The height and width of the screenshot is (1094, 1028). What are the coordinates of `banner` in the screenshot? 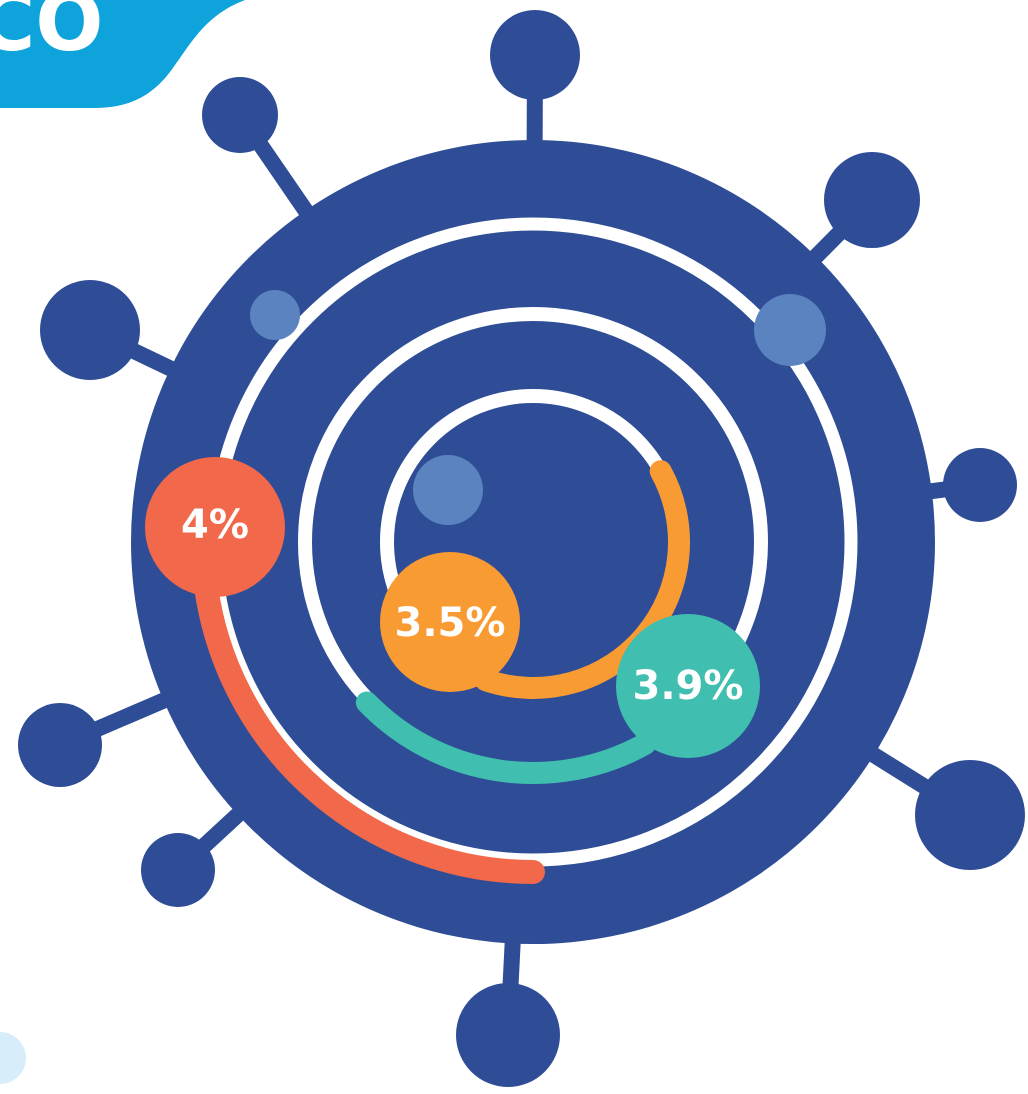 It's located at (122, 54).